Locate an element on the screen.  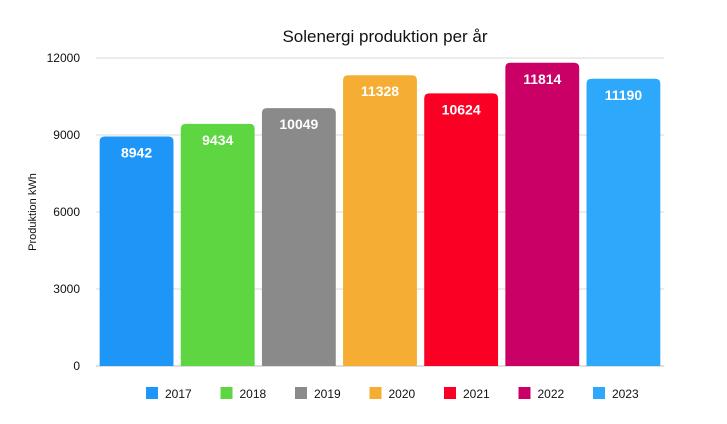
data-label-2020: 11328 is located at coordinates (380, 91).